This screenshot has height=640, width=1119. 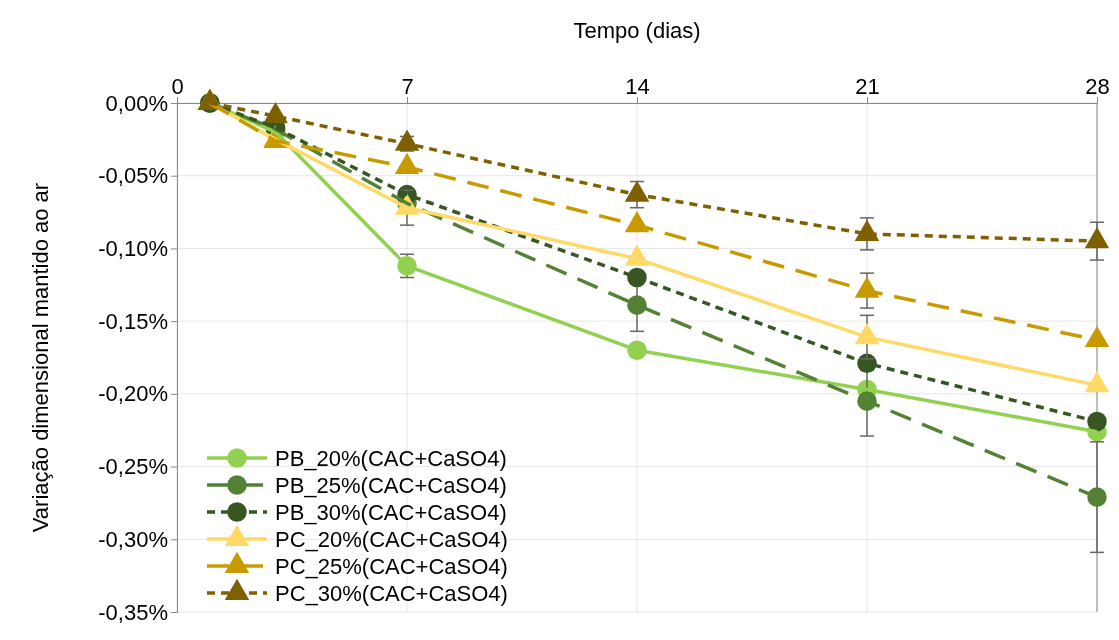 What do you see at coordinates (40, 357) in the screenshot?
I see `y-axis-title: Variação dimensional mantido ao ar` at bounding box center [40, 357].